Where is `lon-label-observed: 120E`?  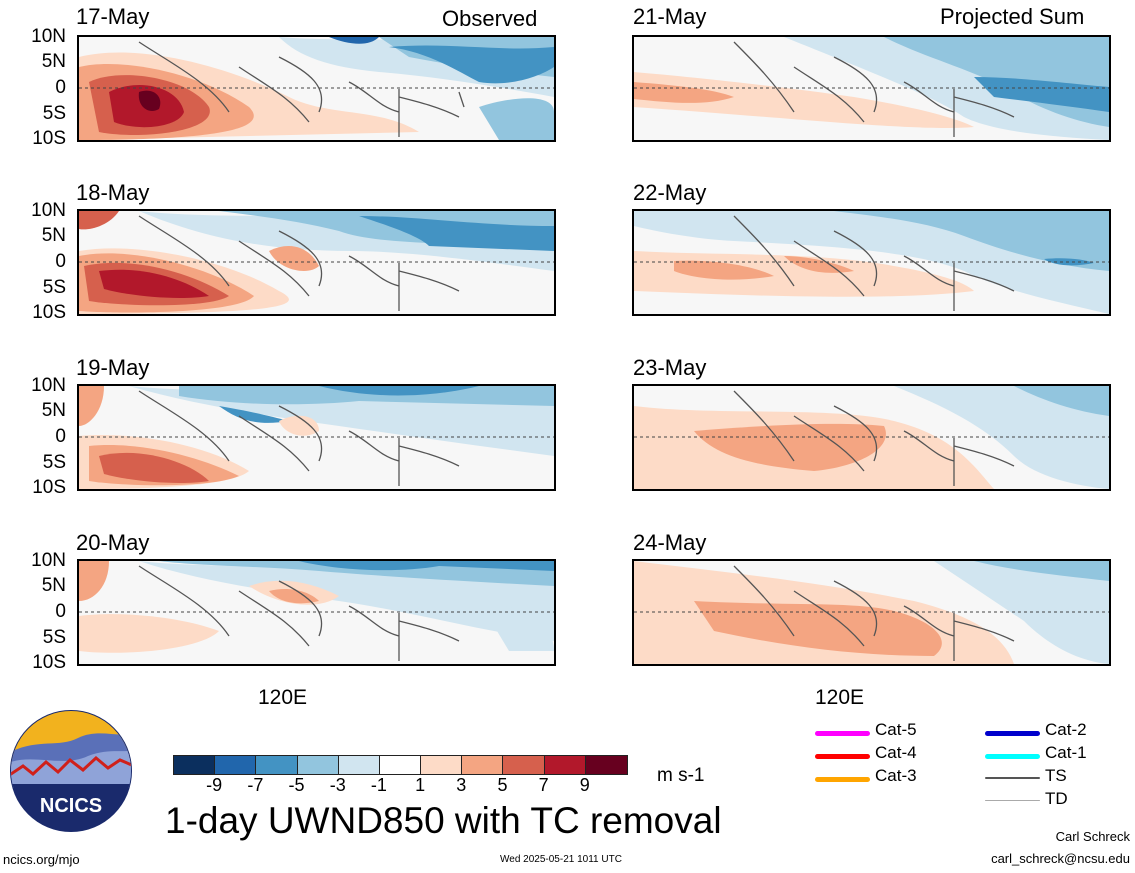 lon-label-observed: 120E is located at coordinates (283, 697).